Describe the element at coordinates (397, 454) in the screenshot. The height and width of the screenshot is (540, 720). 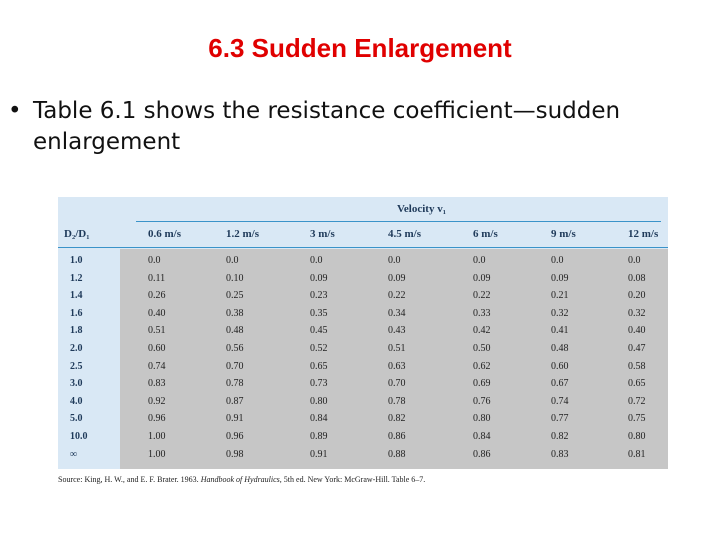
I see `coefficient-cell: 0.88` at that location.